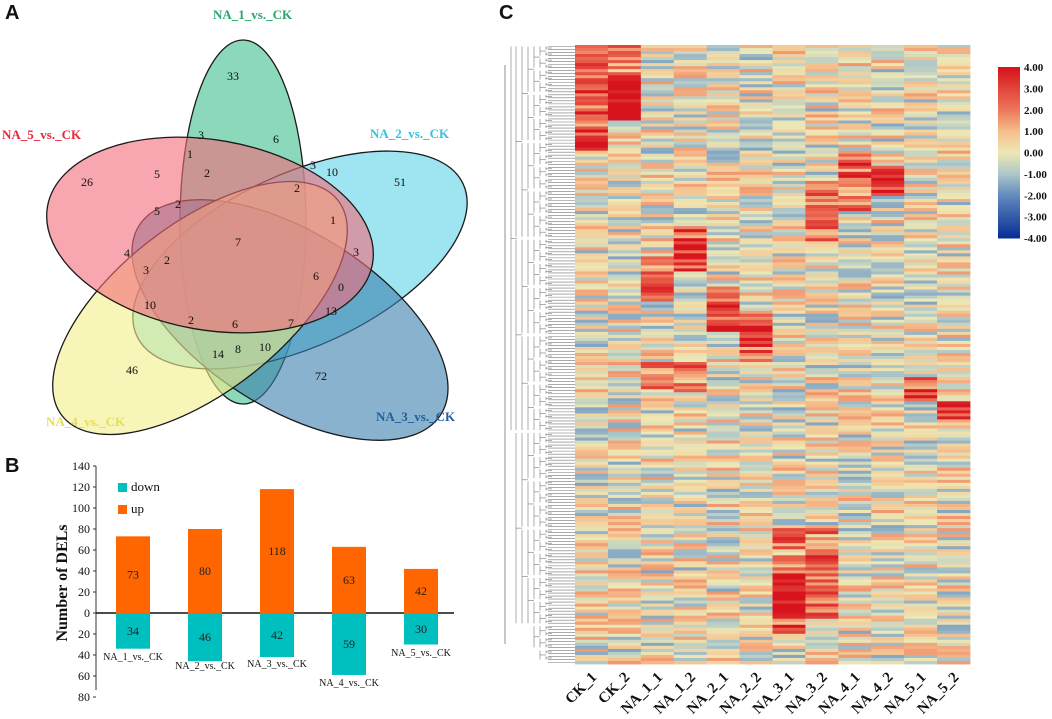 The width and height of the screenshot is (1052, 719). What do you see at coordinates (12, 466) in the screenshot?
I see `panel-b-letter: B` at bounding box center [12, 466].